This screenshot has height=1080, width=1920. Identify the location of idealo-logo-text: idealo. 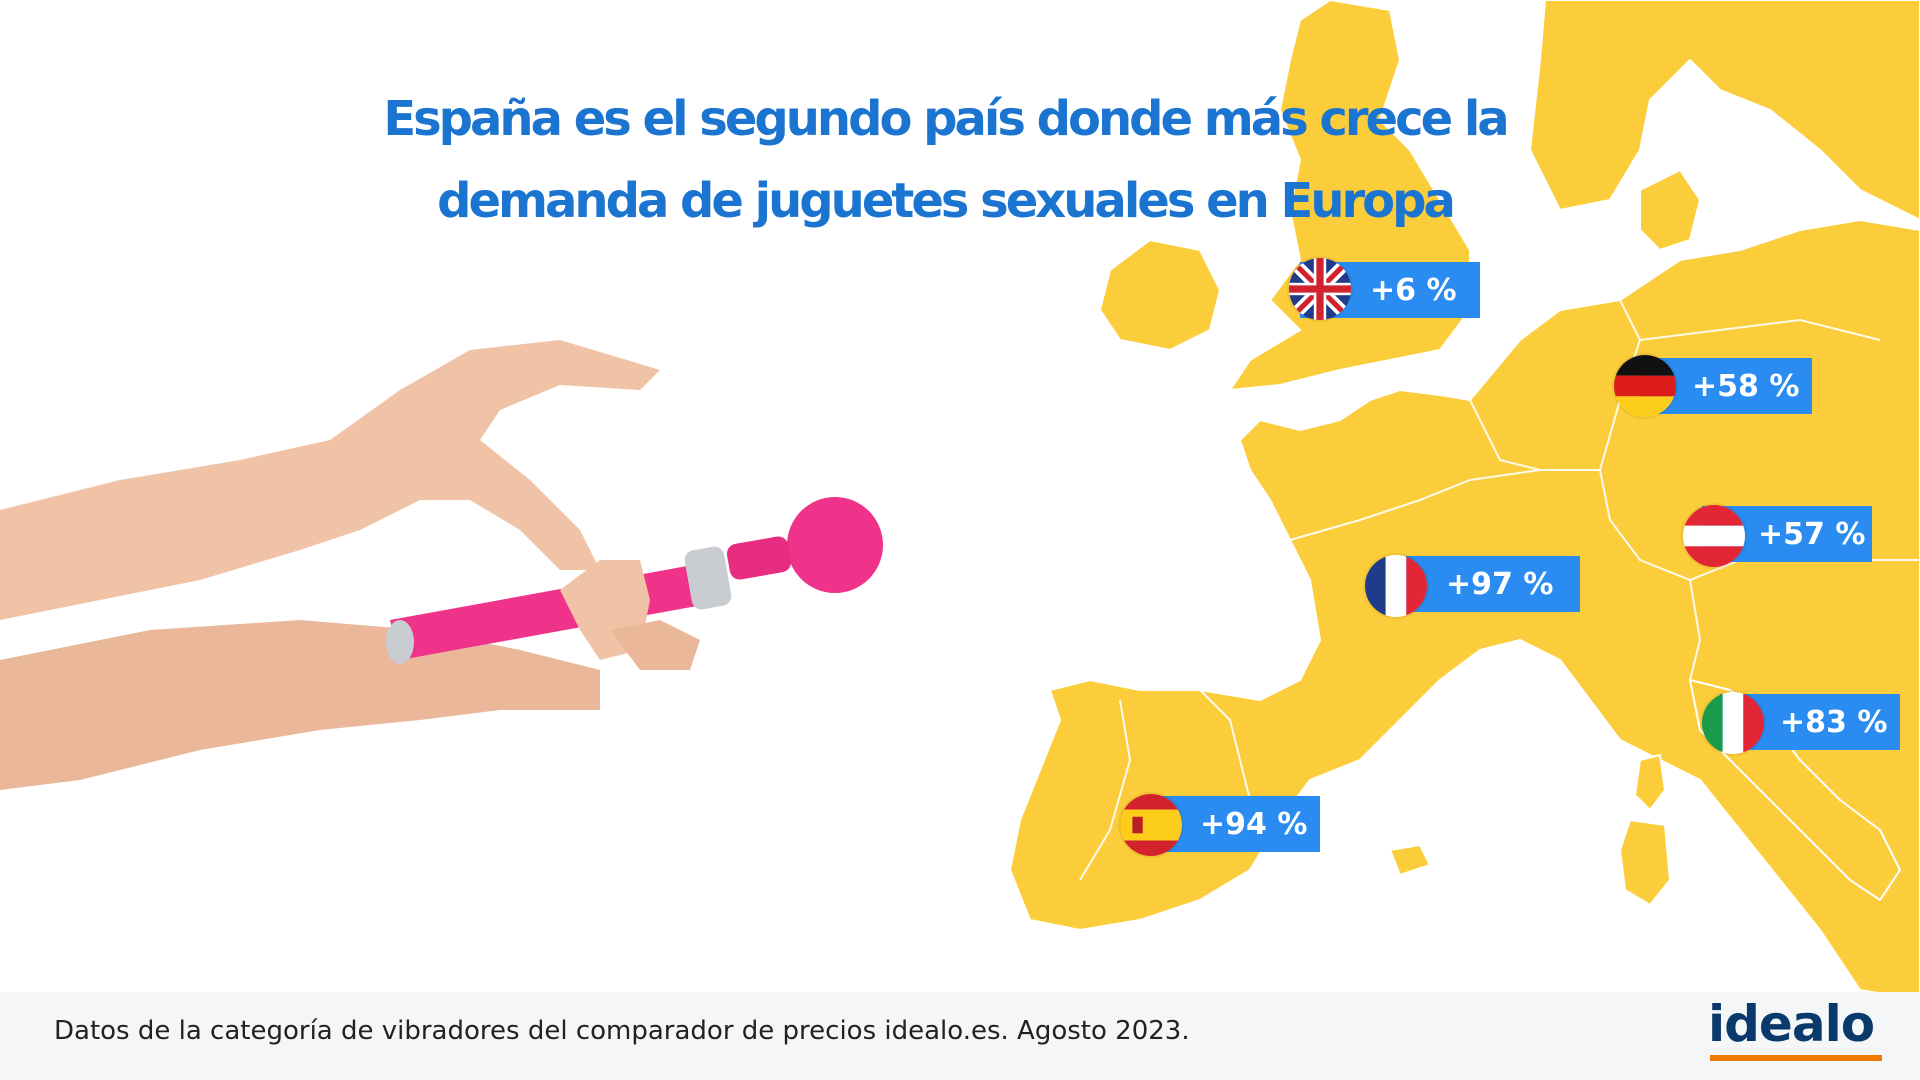
(1791, 1024).